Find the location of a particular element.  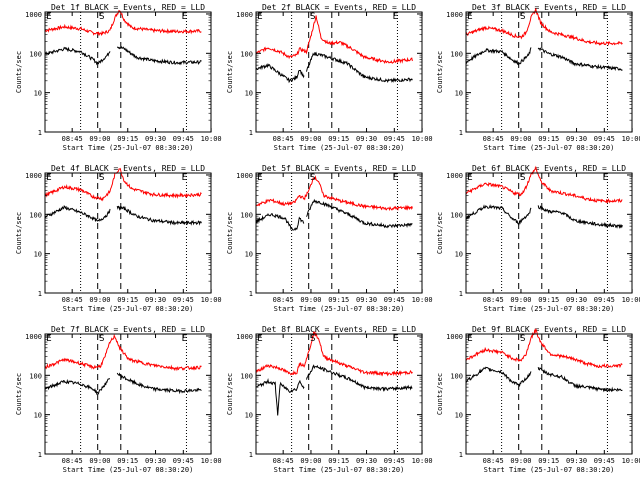

panel-title: Det 8f BLACK = Events, RED = LLD is located at coordinates (339, 329).